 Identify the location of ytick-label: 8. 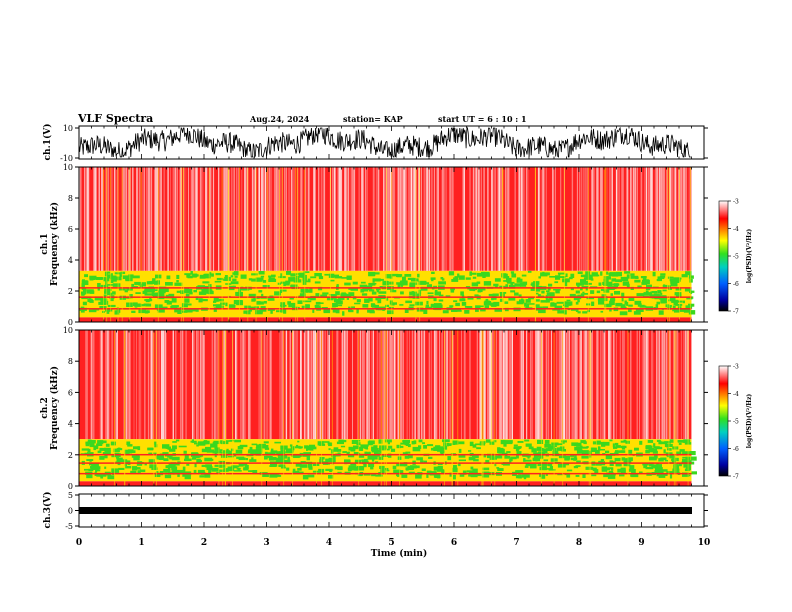
(70, 361).